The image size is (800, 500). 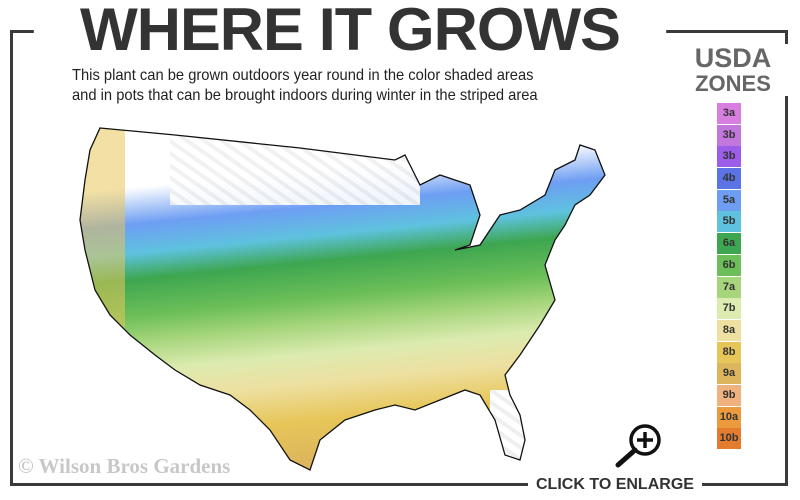 I want to click on zone-swatch-9a: 9a, so click(x=729, y=374).